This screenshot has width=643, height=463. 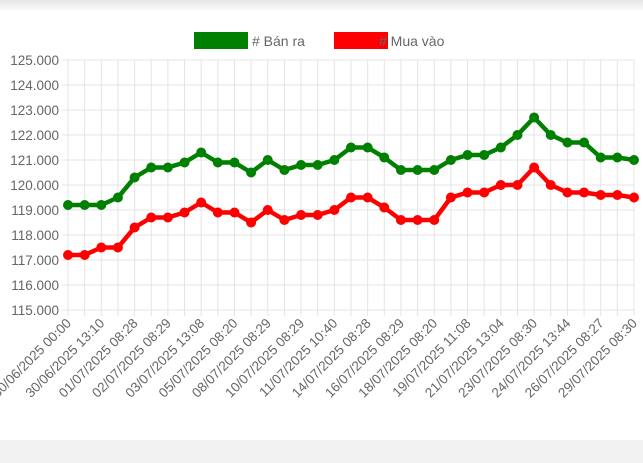 I want to click on top-shadow-strip, so click(x=321, y=5).